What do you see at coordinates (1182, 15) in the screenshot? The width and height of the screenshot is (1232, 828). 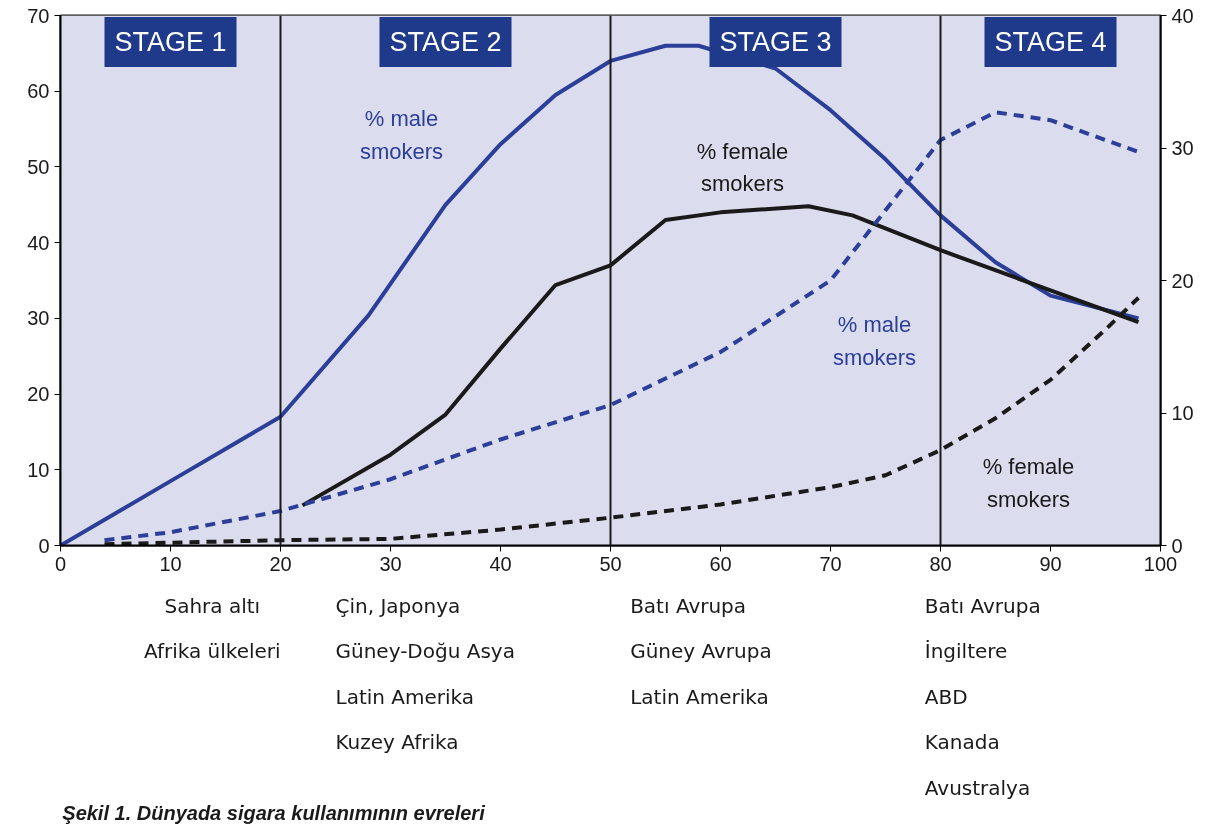 I see `y2-tick-label: 40` at bounding box center [1182, 15].